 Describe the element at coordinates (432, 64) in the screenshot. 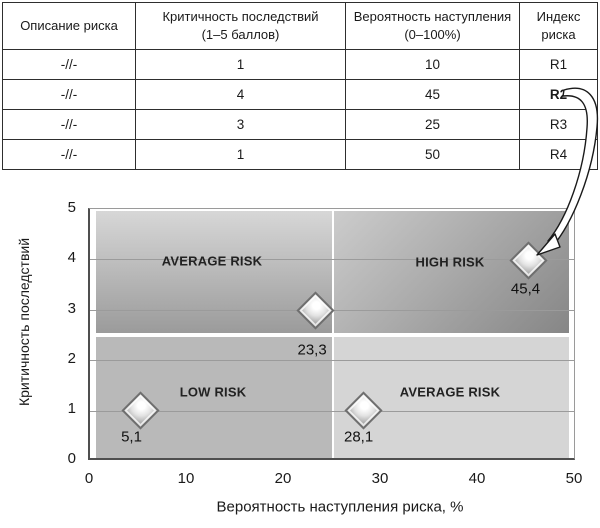

I see `cell-probability: 10` at that location.